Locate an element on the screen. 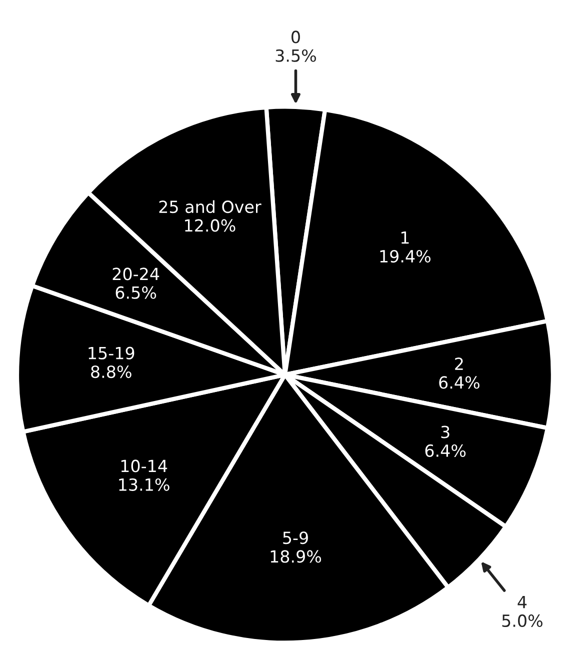 The width and height of the screenshot is (566, 650). slice-label: 10-14 is located at coordinates (144, 466).